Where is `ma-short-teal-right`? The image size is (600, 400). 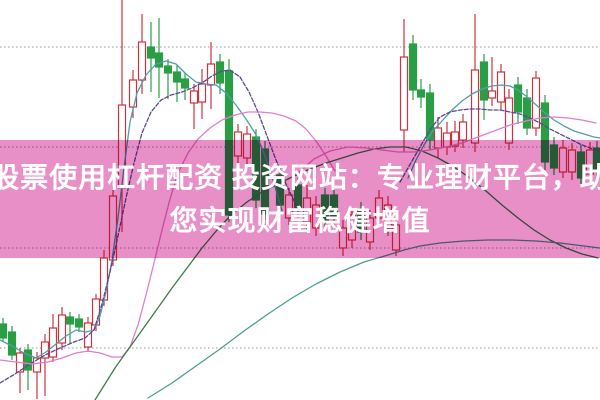
ma-short-teal-right is located at coordinates (503, 131).